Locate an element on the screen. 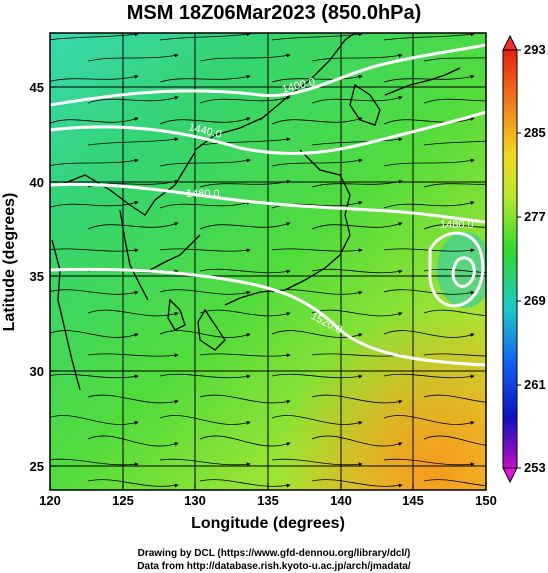 The height and width of the screenshot is (573, 548). map-title: MSM 18Z06Mar2023 (850.0hPa) is located at coordinates (274, 13).